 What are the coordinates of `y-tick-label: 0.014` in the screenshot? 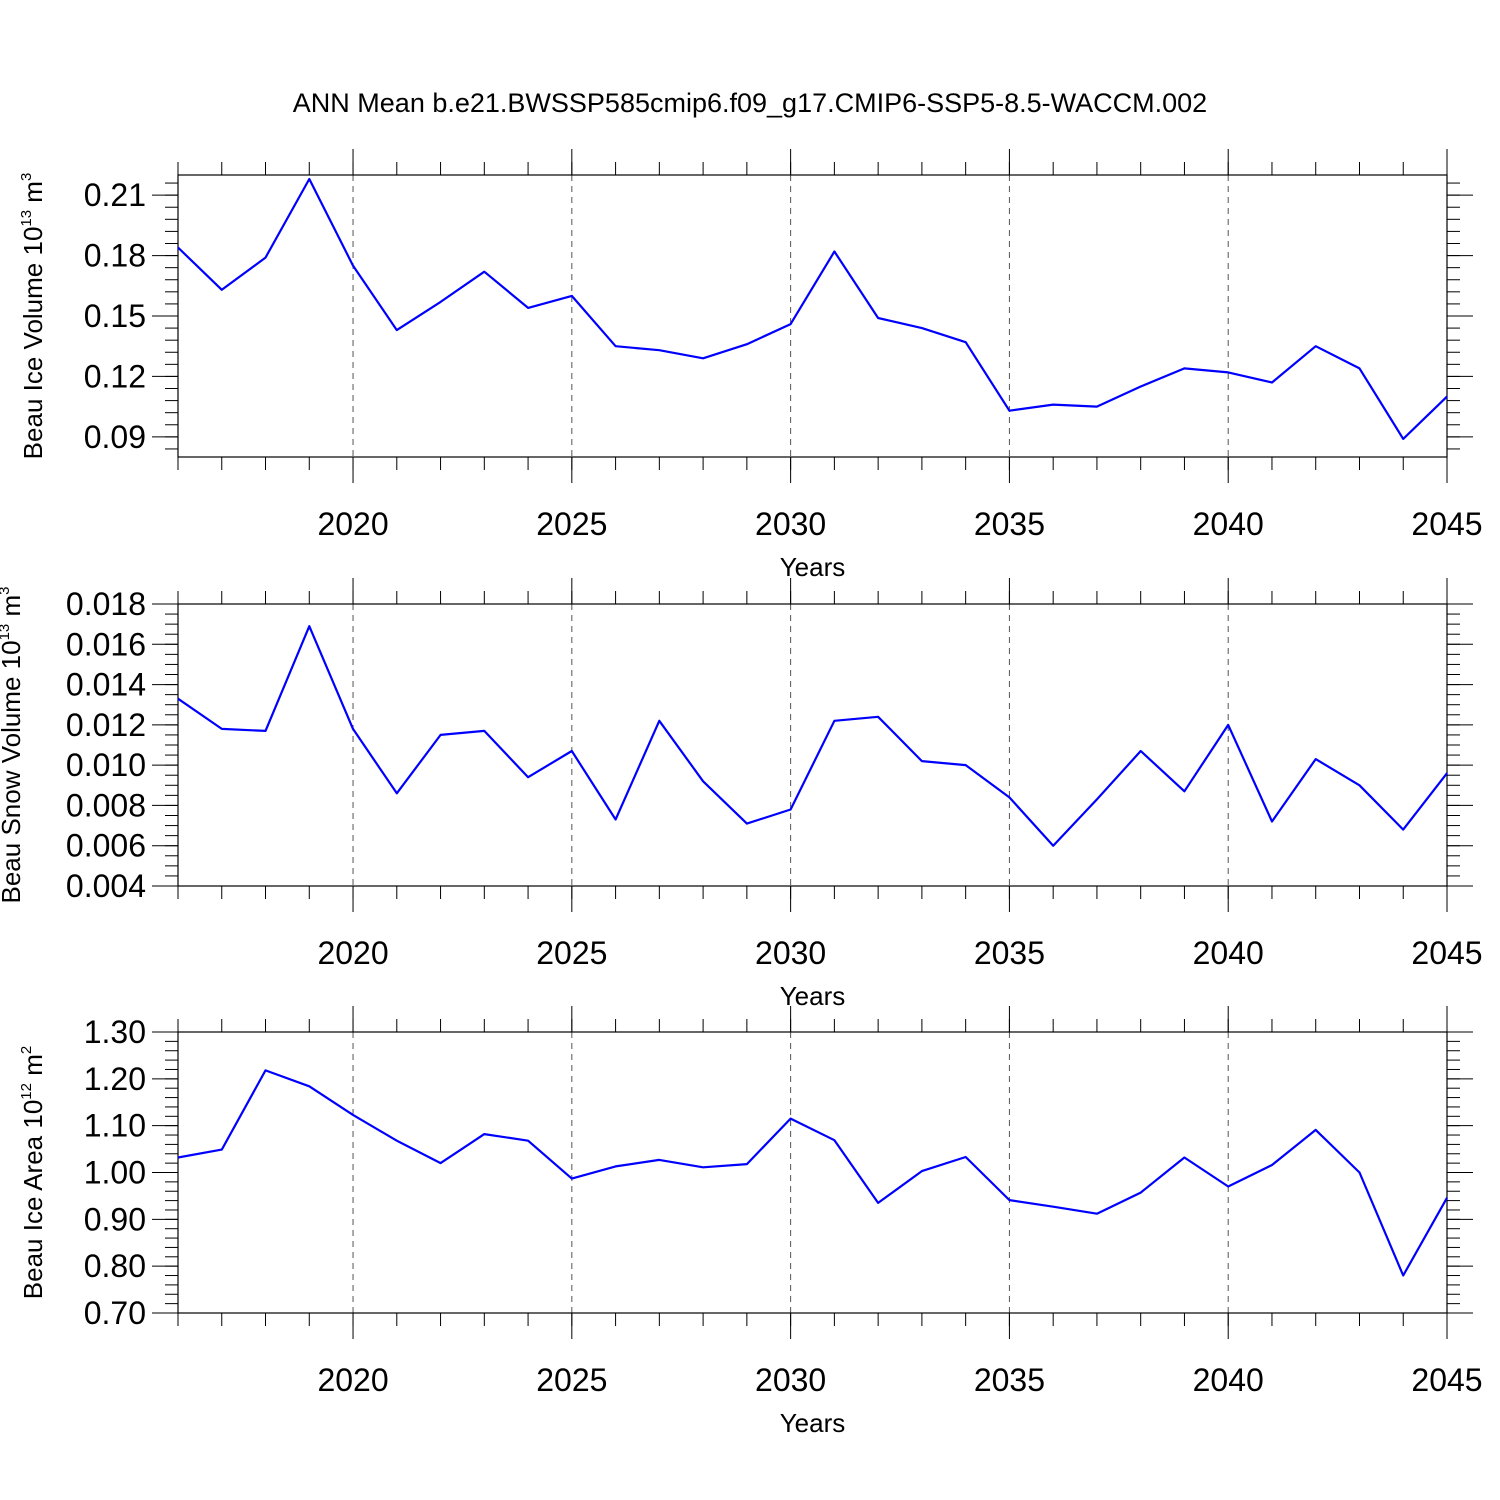 It's located at (106, 685).